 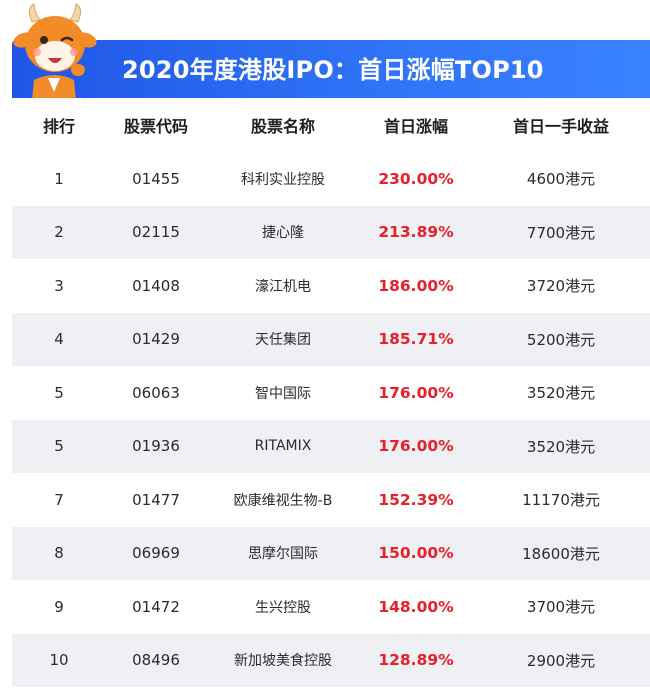 I want to click on name-cell: 濠江机电, so click(x=283, y=286).